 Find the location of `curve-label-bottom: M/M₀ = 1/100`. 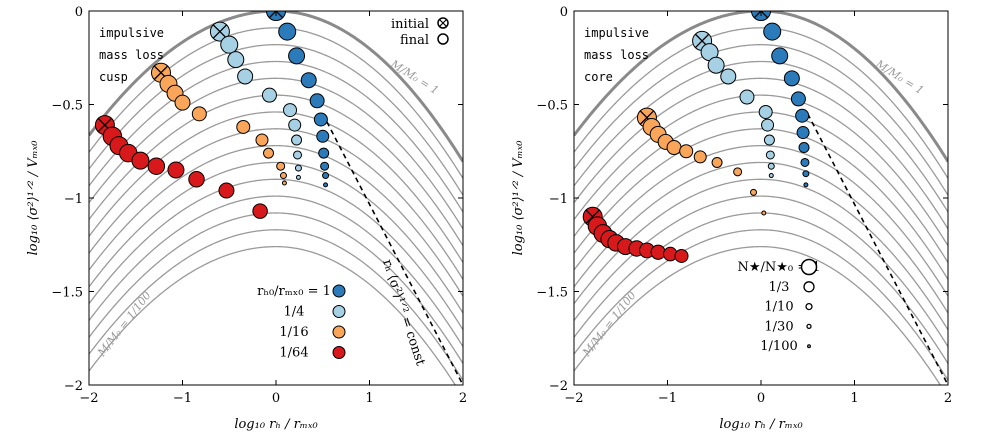

curve-label-bottom: M/M₀ = 1/100 is located at coordinates (609, 324).